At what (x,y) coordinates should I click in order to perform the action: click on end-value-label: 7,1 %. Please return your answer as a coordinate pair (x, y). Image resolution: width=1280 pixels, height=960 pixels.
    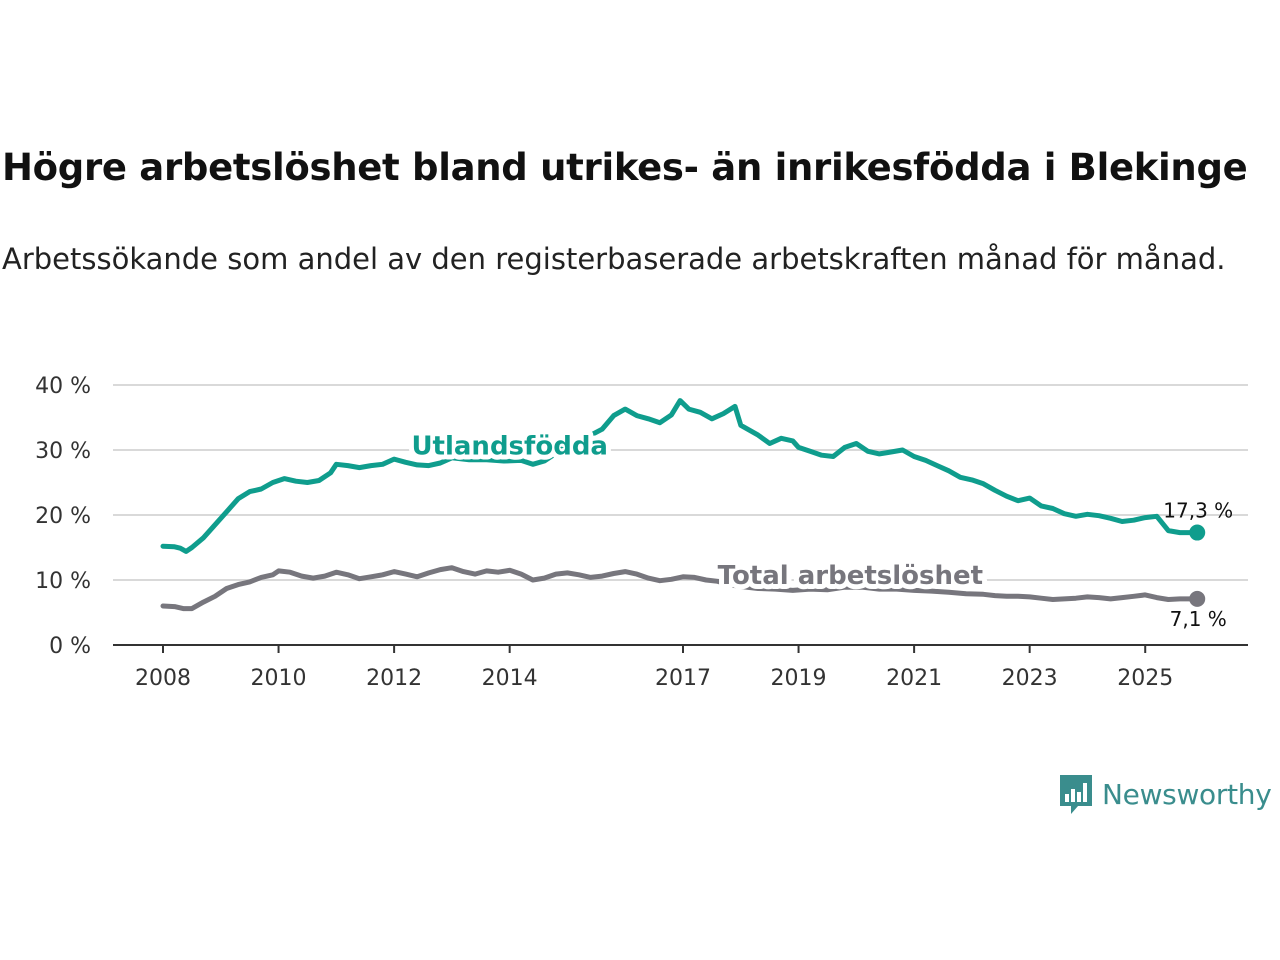
    Looking at the image, I should click on (1198, 619).